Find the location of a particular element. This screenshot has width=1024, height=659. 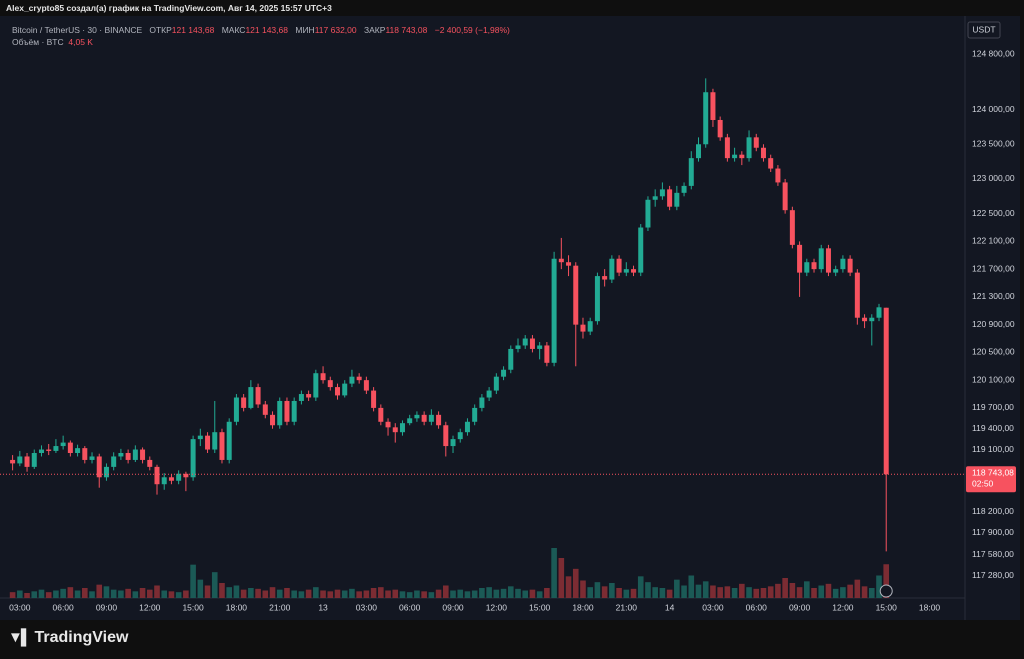

x-tick-label: 18:00 is located at coordinates (930, 607).